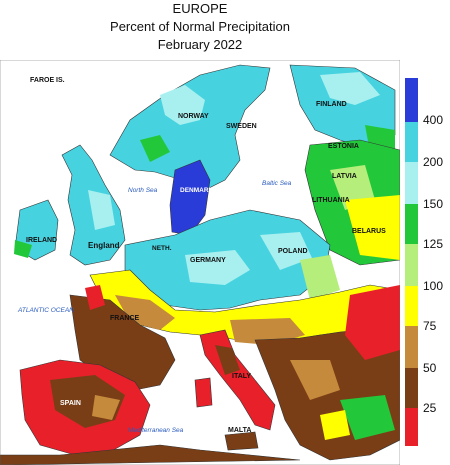 Image resolution: width=450 pixels, height=465 pixels. Describe the element at coordinates (101, 210) in the screenshot. I see `region-england-light` at that location.